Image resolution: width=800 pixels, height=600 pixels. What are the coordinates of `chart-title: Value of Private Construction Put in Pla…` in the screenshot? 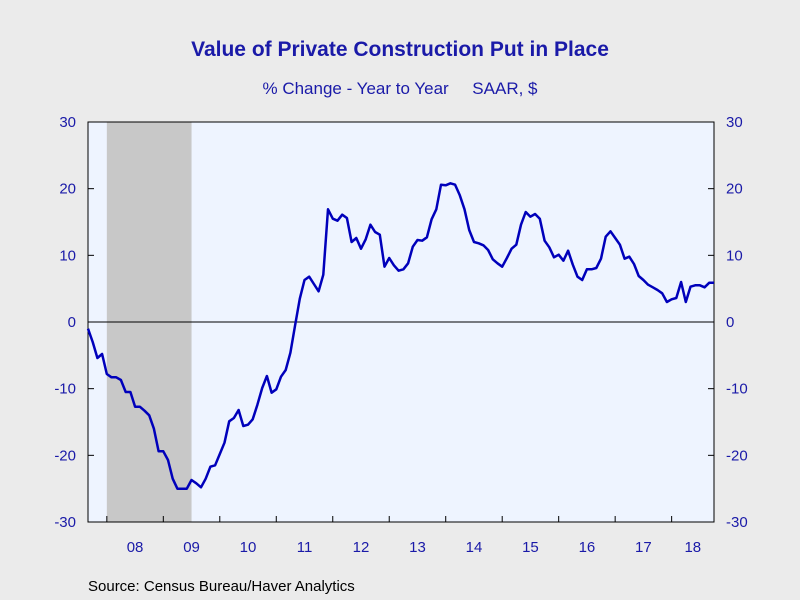 It's located at (400, 49).